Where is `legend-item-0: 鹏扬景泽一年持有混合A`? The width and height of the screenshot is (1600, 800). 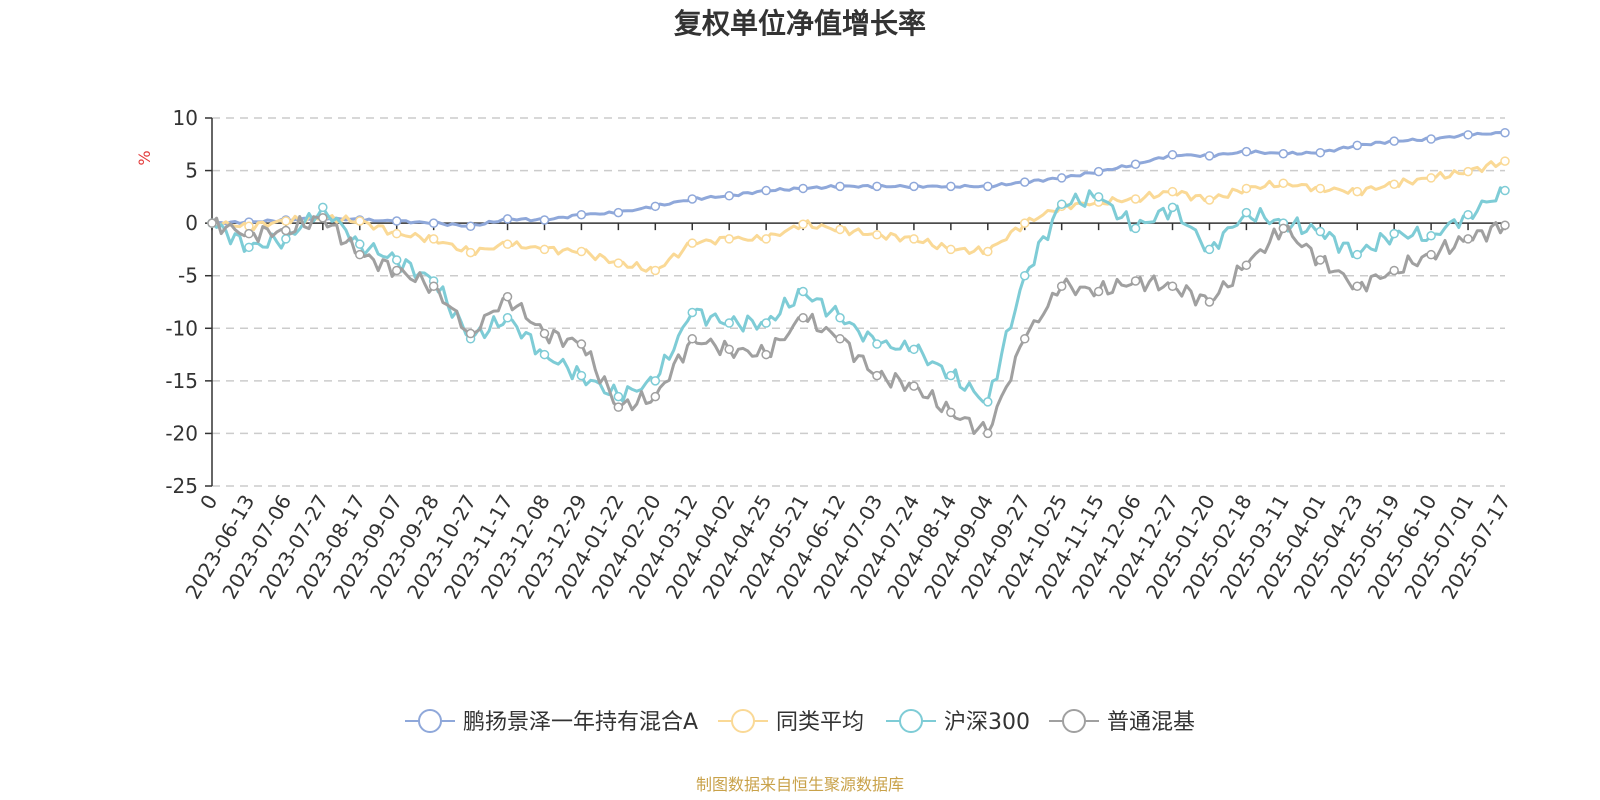
legend-item-0: 鹏扬景泽一年持有混合A is located at coordinates (551, 722).